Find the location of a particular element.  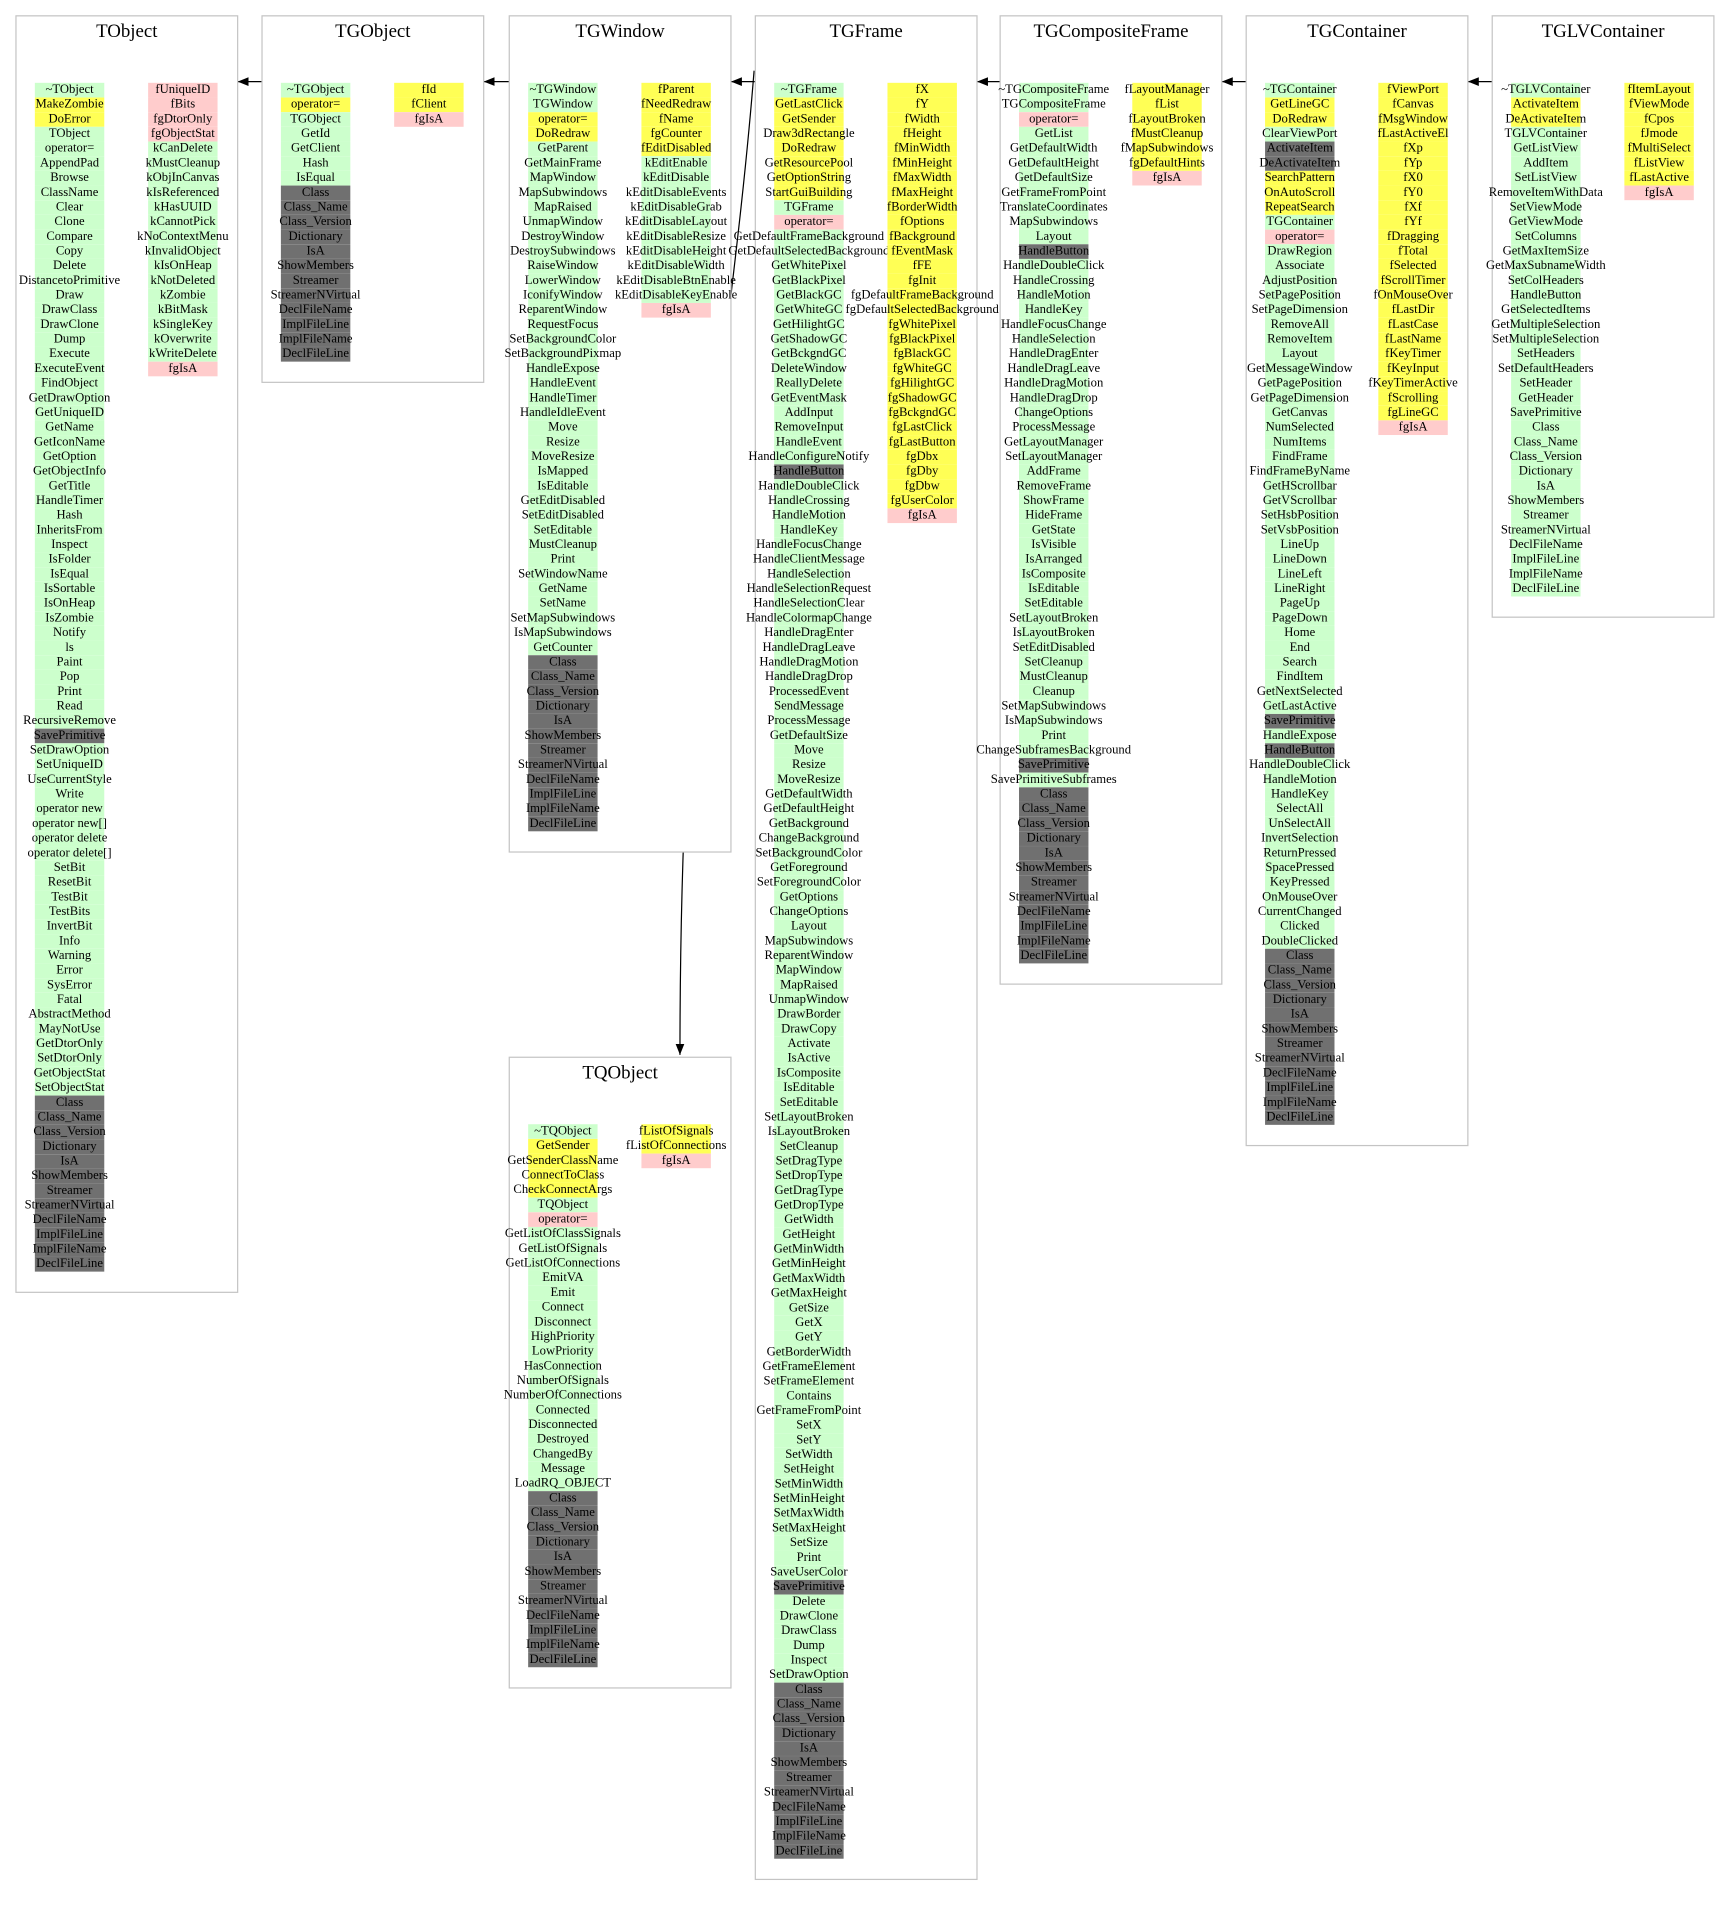

method-name: ChangeSubframesBackground is located at coordinates (1053, 750).